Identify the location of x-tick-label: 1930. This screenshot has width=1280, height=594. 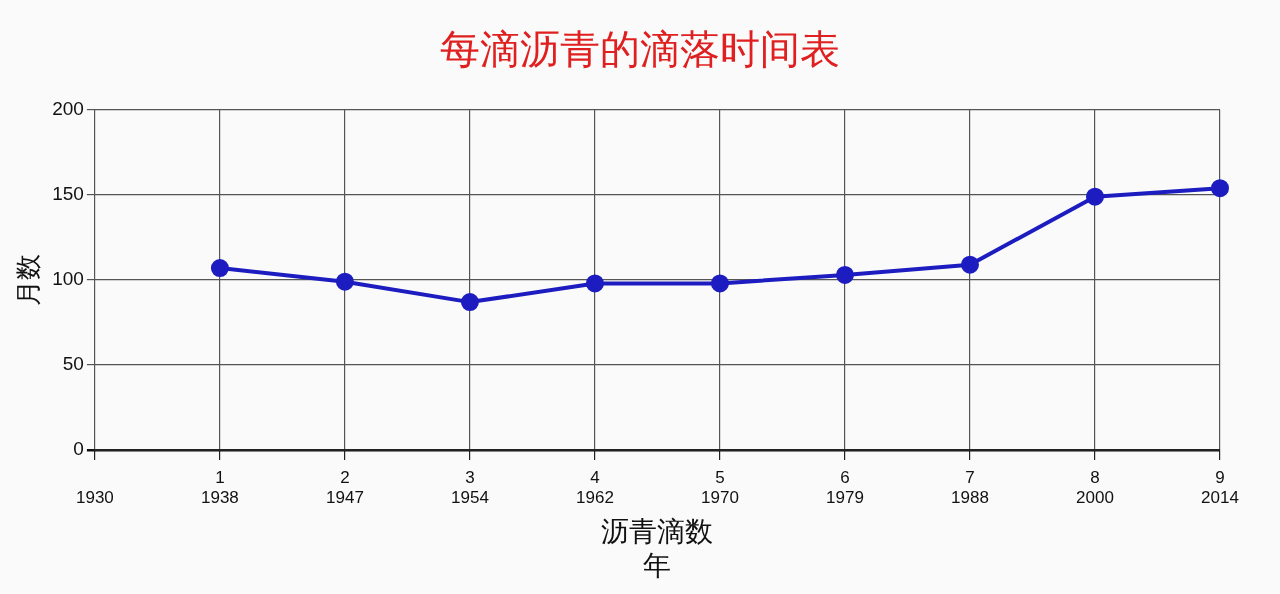
(94, 498).